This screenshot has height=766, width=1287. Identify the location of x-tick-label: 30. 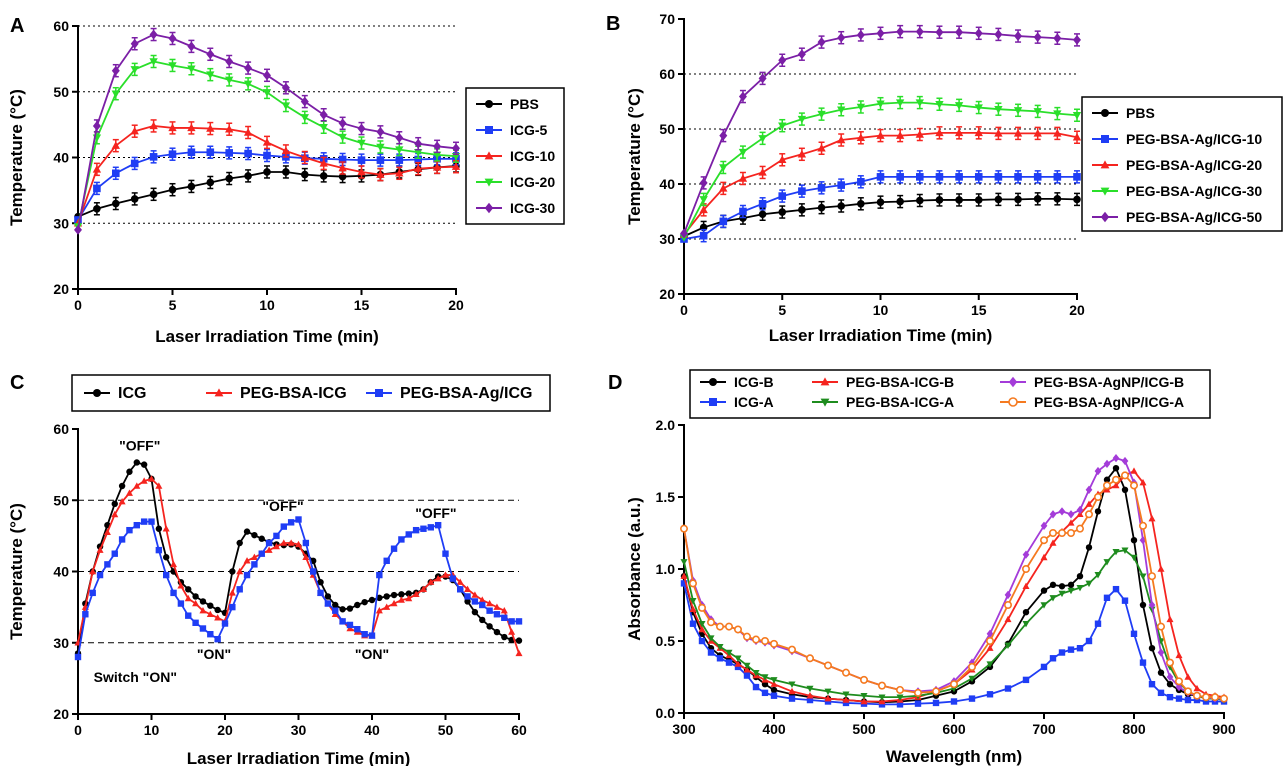
(299, 730).